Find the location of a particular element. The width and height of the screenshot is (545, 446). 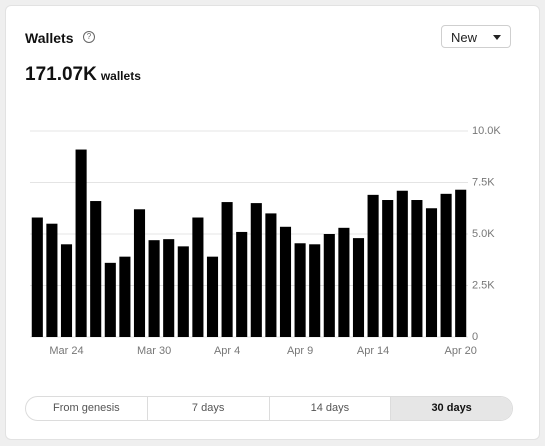

range-tab: 7 days is located at coordinates (209, 408).